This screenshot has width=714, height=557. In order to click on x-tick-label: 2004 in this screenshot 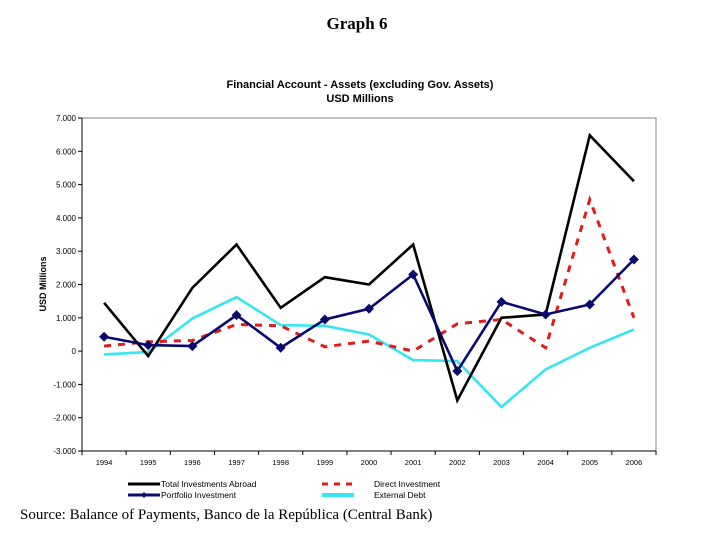, I will do `click(545, 462)`.